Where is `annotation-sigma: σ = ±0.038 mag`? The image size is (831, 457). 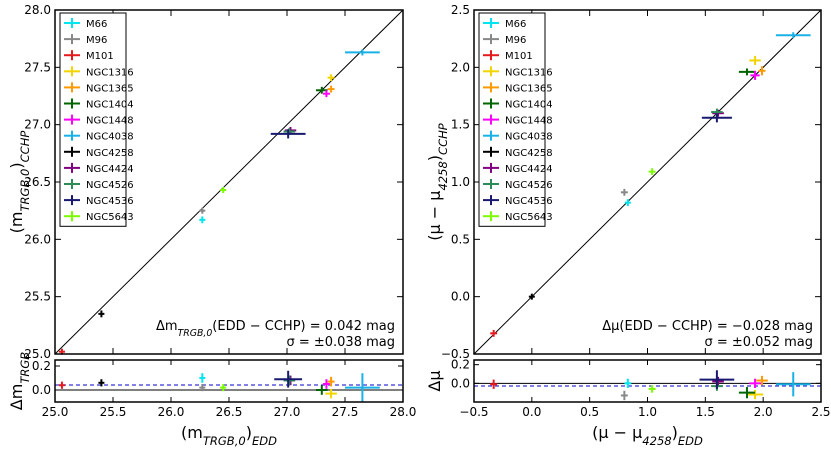
annotation-sigma: σ = ±0.038 mag is located at coordinates (340, 342).